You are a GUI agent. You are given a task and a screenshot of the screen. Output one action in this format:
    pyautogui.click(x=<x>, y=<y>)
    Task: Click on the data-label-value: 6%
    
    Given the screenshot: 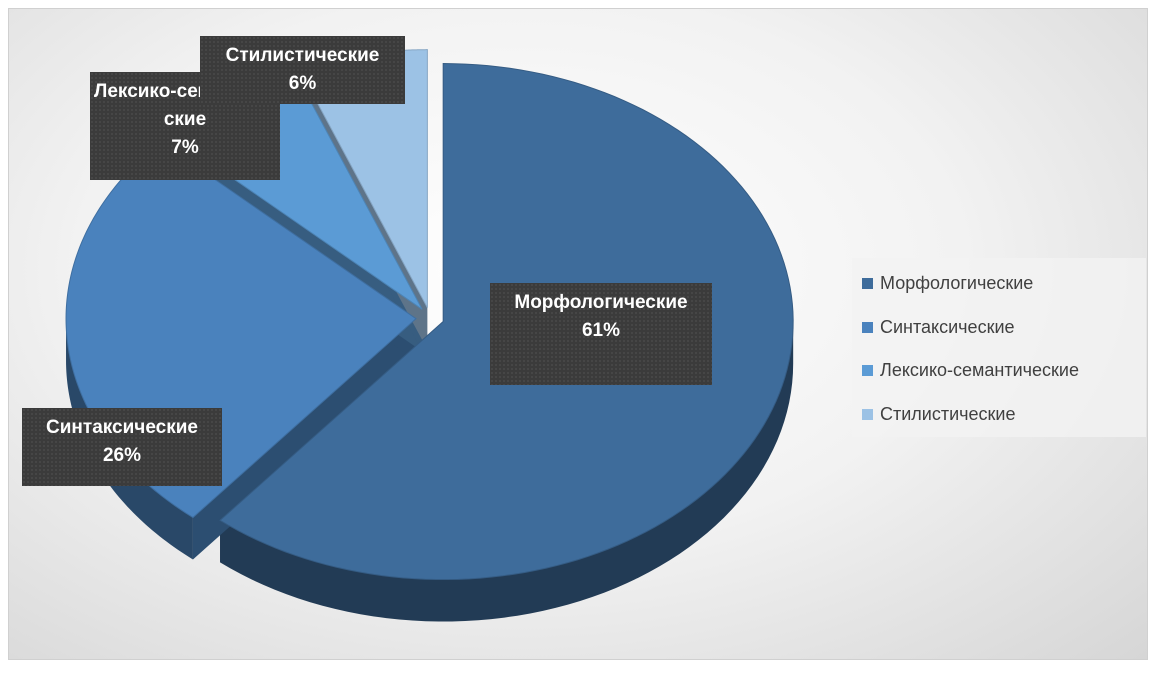 What is the action you would take?
    pyautogui.click(x=302, y=83)
    